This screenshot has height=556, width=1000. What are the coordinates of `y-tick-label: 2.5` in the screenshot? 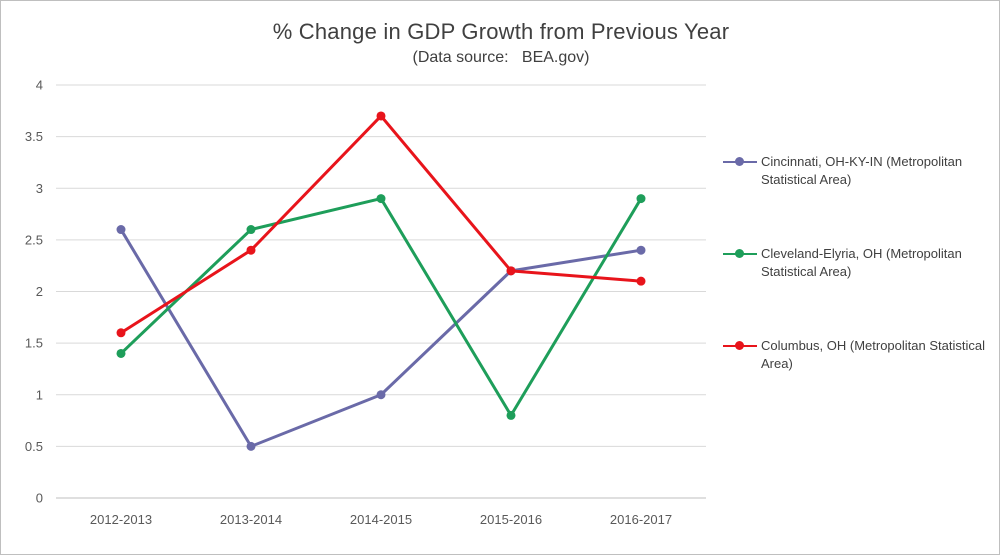 It's located at (34, 239).